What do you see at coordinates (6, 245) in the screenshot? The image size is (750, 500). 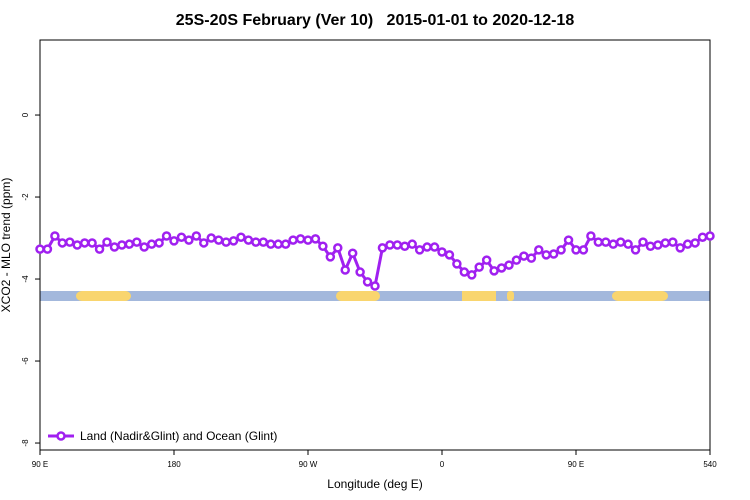 I see `y-axis-label: XCO2 - MLO trend (ppm)` at bounding box center [6, 245].